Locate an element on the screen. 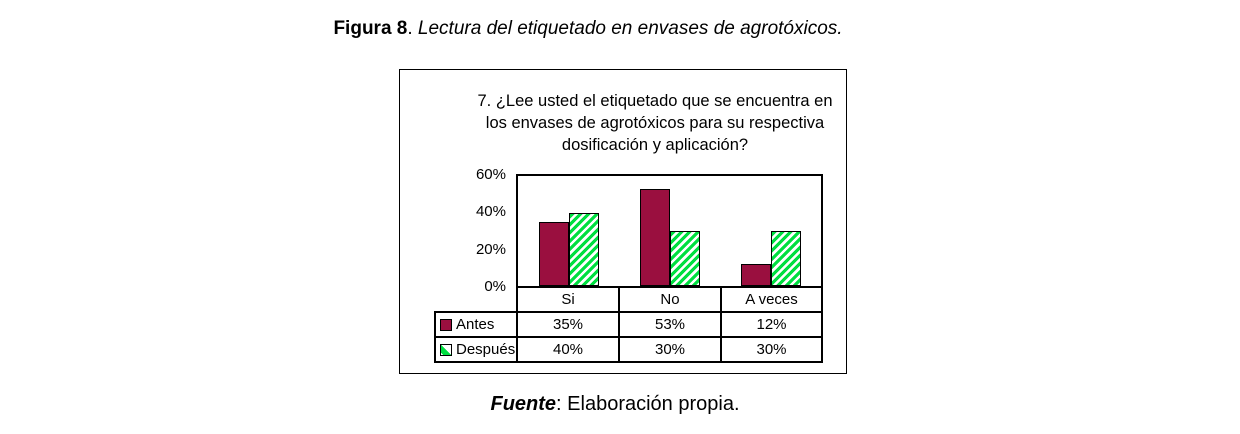 The width and height of the screenshot is (1240, 434). value-cell-despues-no: 30% is located at coordinates (670, 349).